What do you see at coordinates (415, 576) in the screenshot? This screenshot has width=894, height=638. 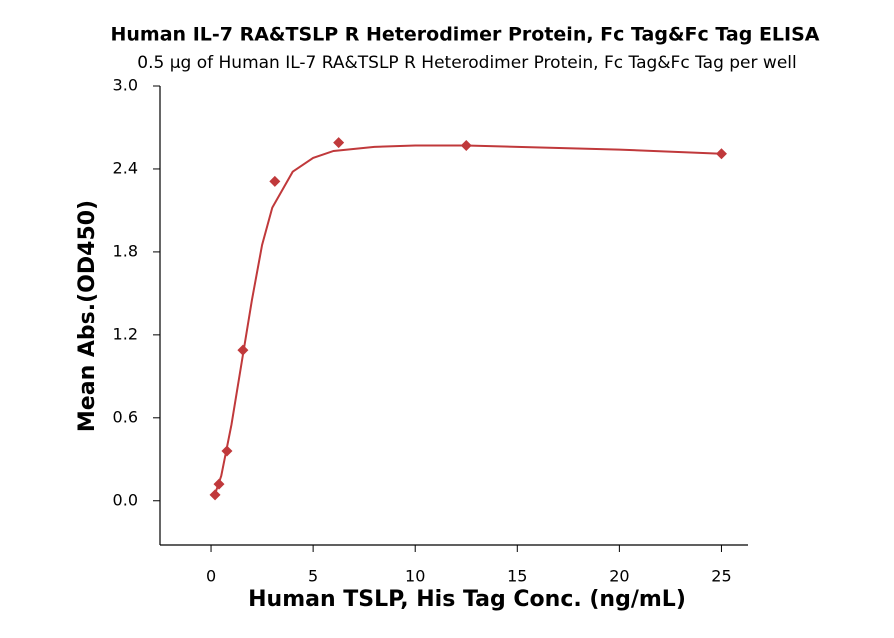 I see `x-tick-label: 10` at bounding box center [415, 576].